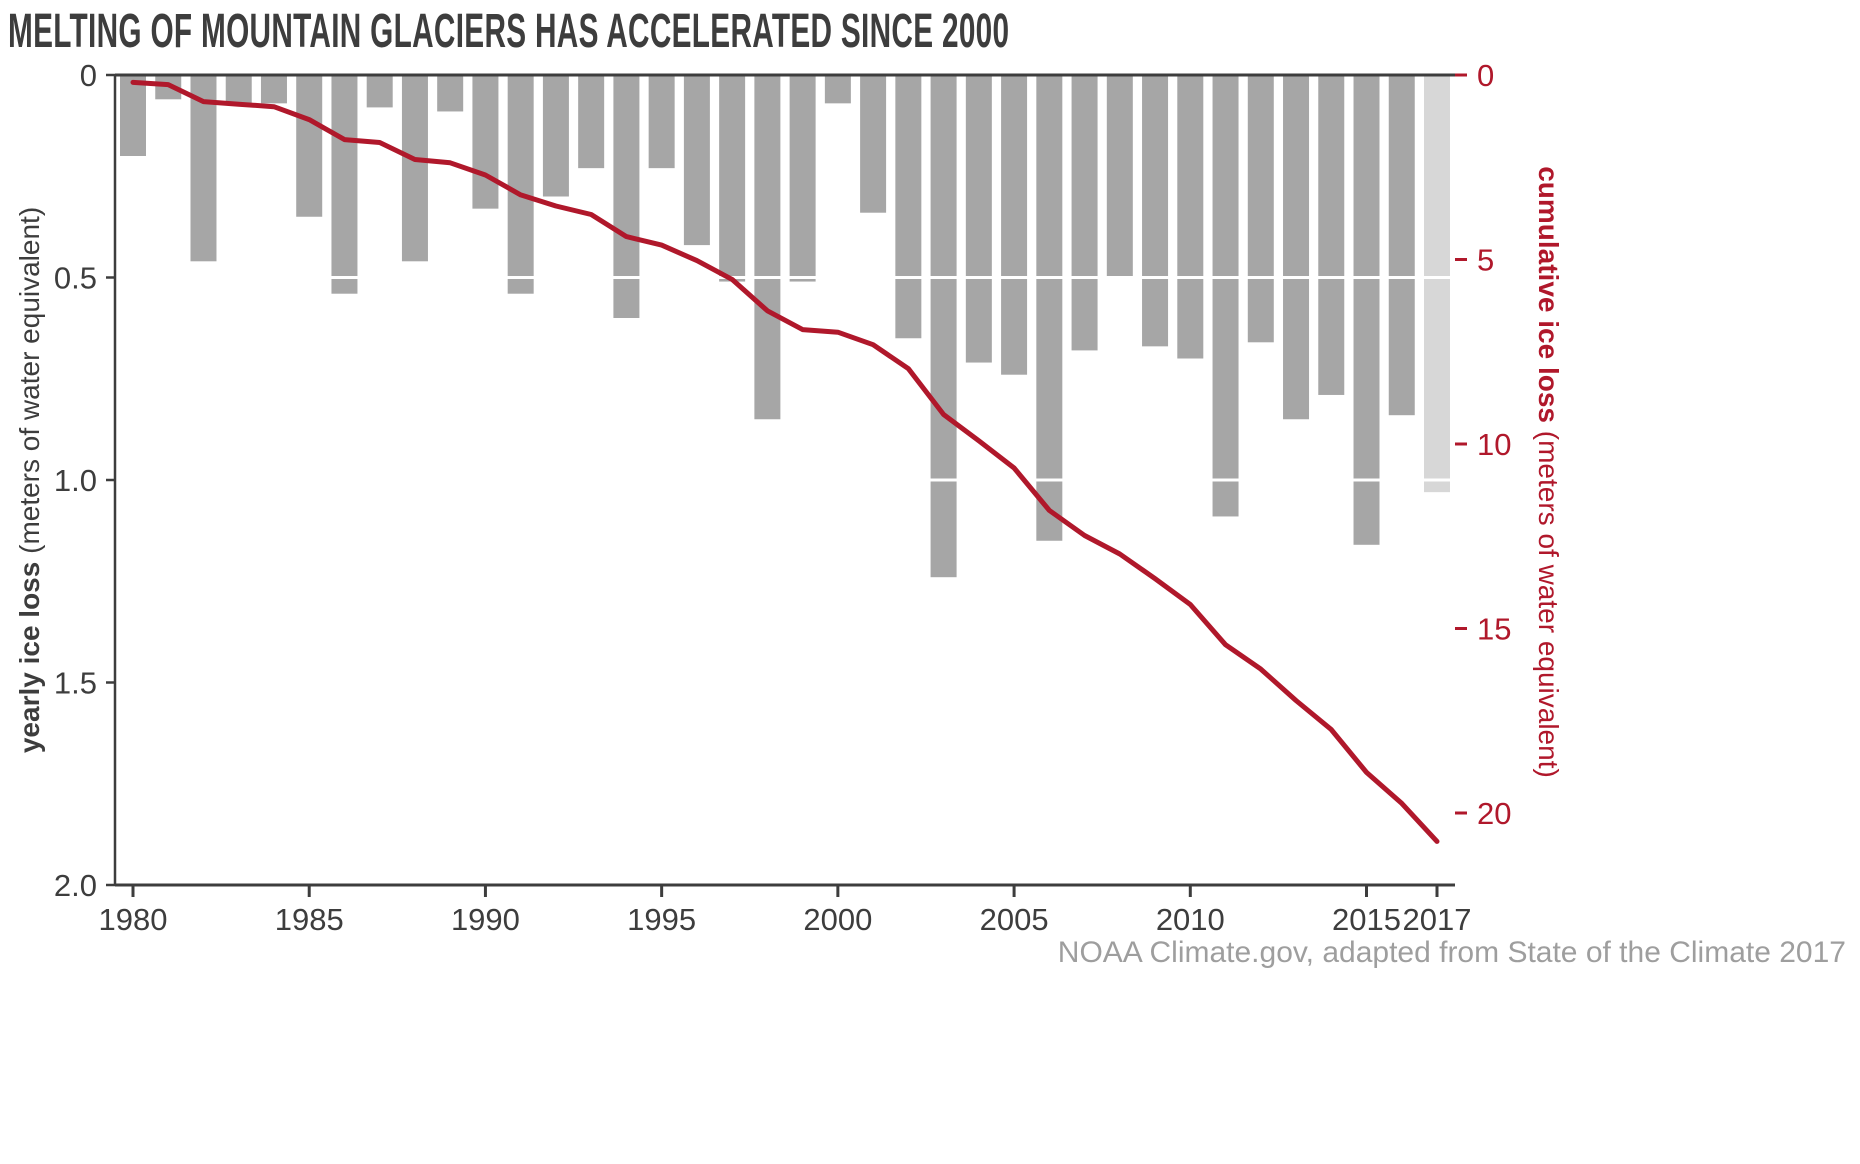 Image resolution: width=1860 pixels, height=1164 pixels. What do you see at coordinates (1119, 176) in the screenshot?
I see `bar-2008` at bounding box center [1119, 176].